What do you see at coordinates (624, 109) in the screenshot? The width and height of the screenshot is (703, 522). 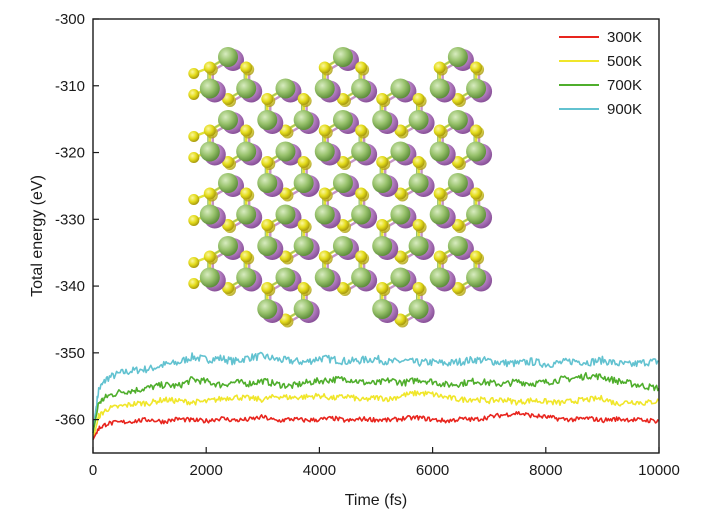 I see `legend-label: 900K` at bounding box center [624, 109].